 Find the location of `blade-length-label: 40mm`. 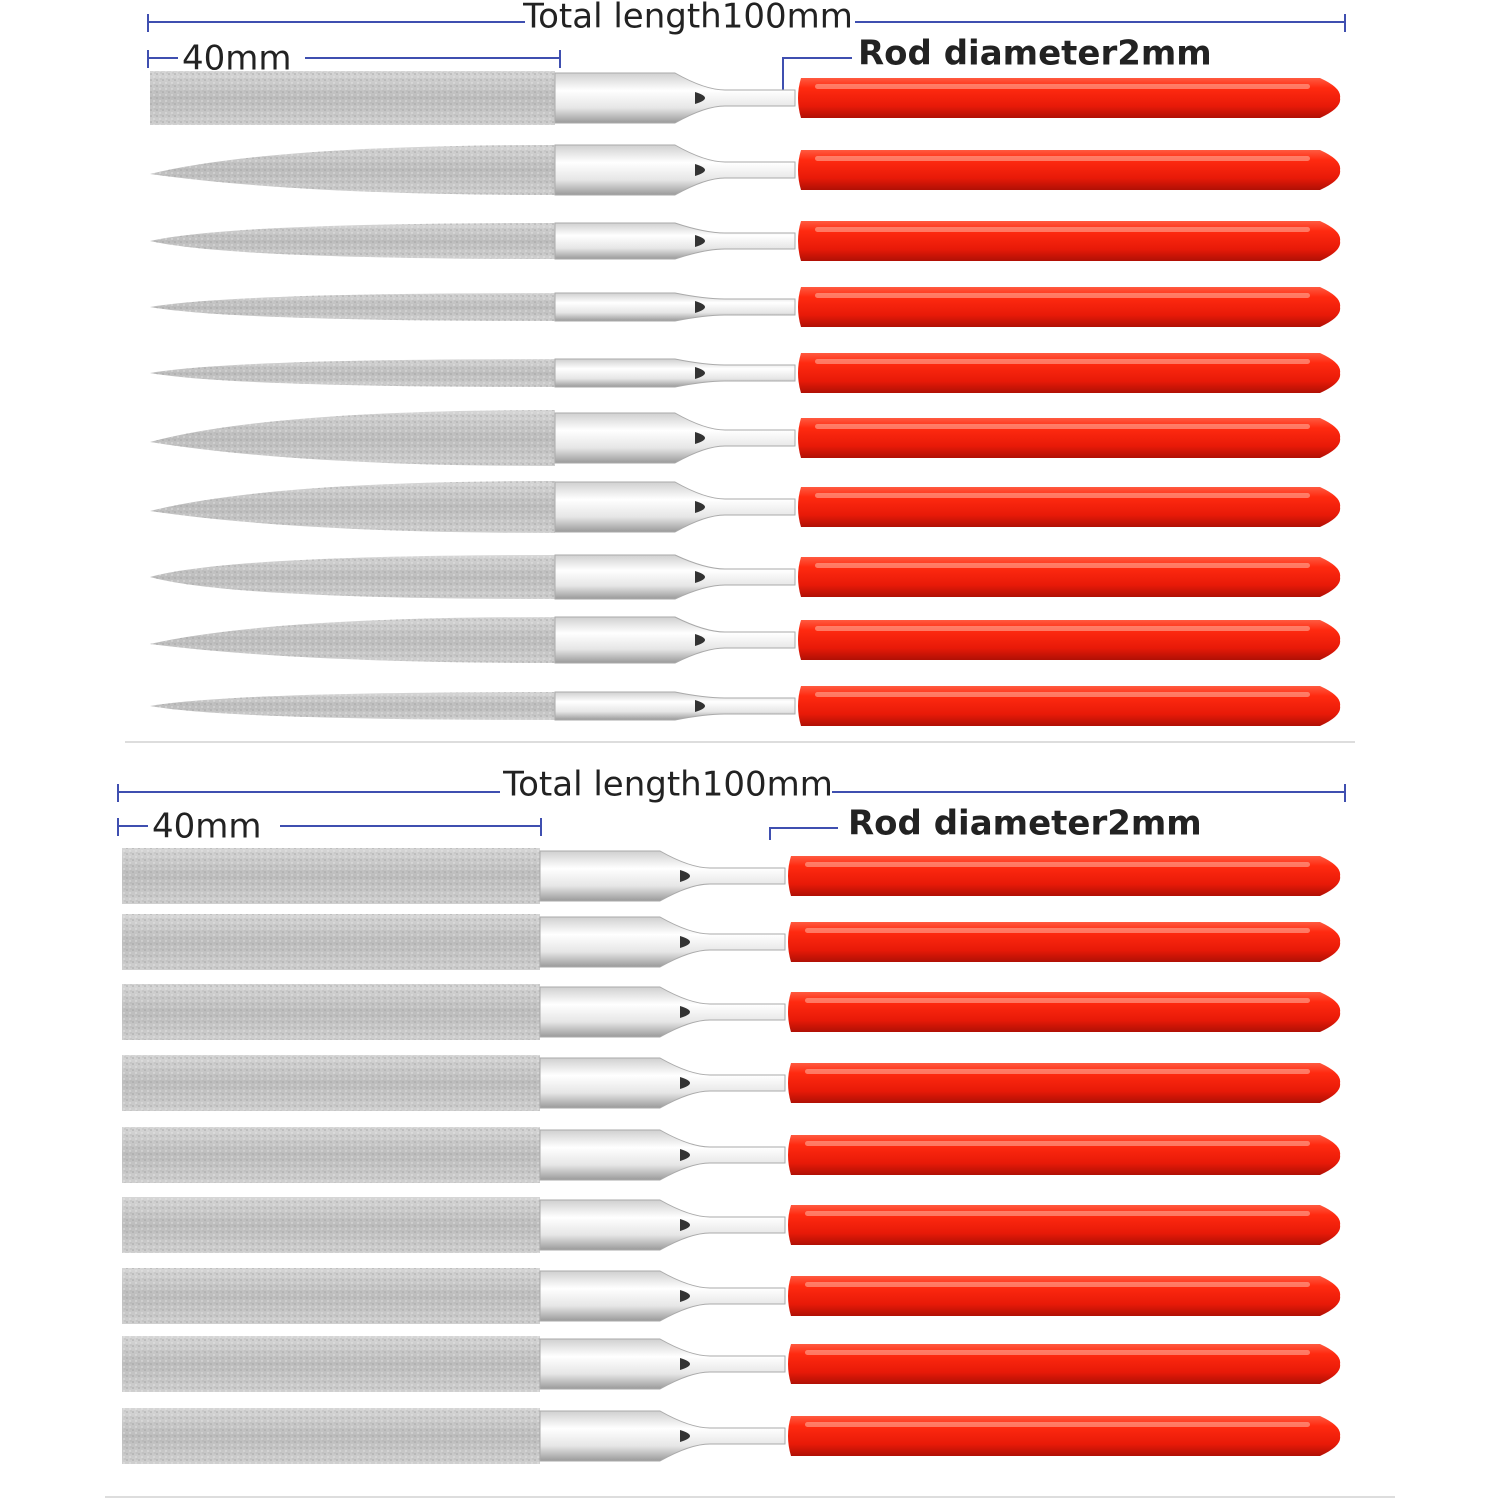

blade-length-label: 40mm is located at coordinates (207, 827).